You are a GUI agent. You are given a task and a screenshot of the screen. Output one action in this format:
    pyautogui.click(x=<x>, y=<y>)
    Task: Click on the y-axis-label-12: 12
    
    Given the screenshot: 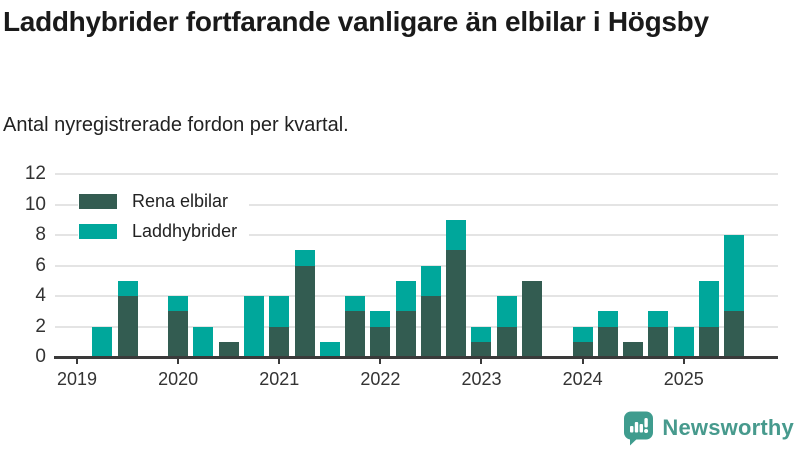 What is the action you would take?
    pyautogui.click(x=35, y=173)
    